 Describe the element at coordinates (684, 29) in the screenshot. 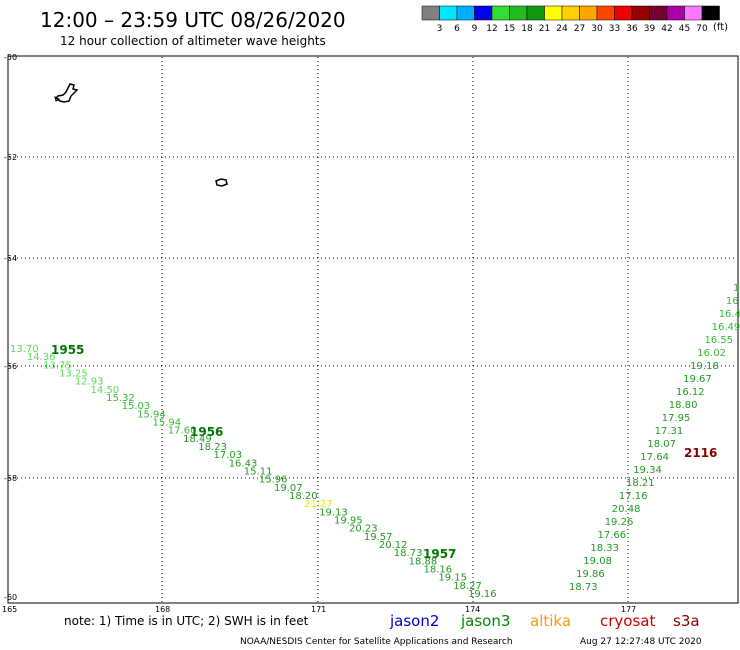

I see `legend-label: 45` at that location.